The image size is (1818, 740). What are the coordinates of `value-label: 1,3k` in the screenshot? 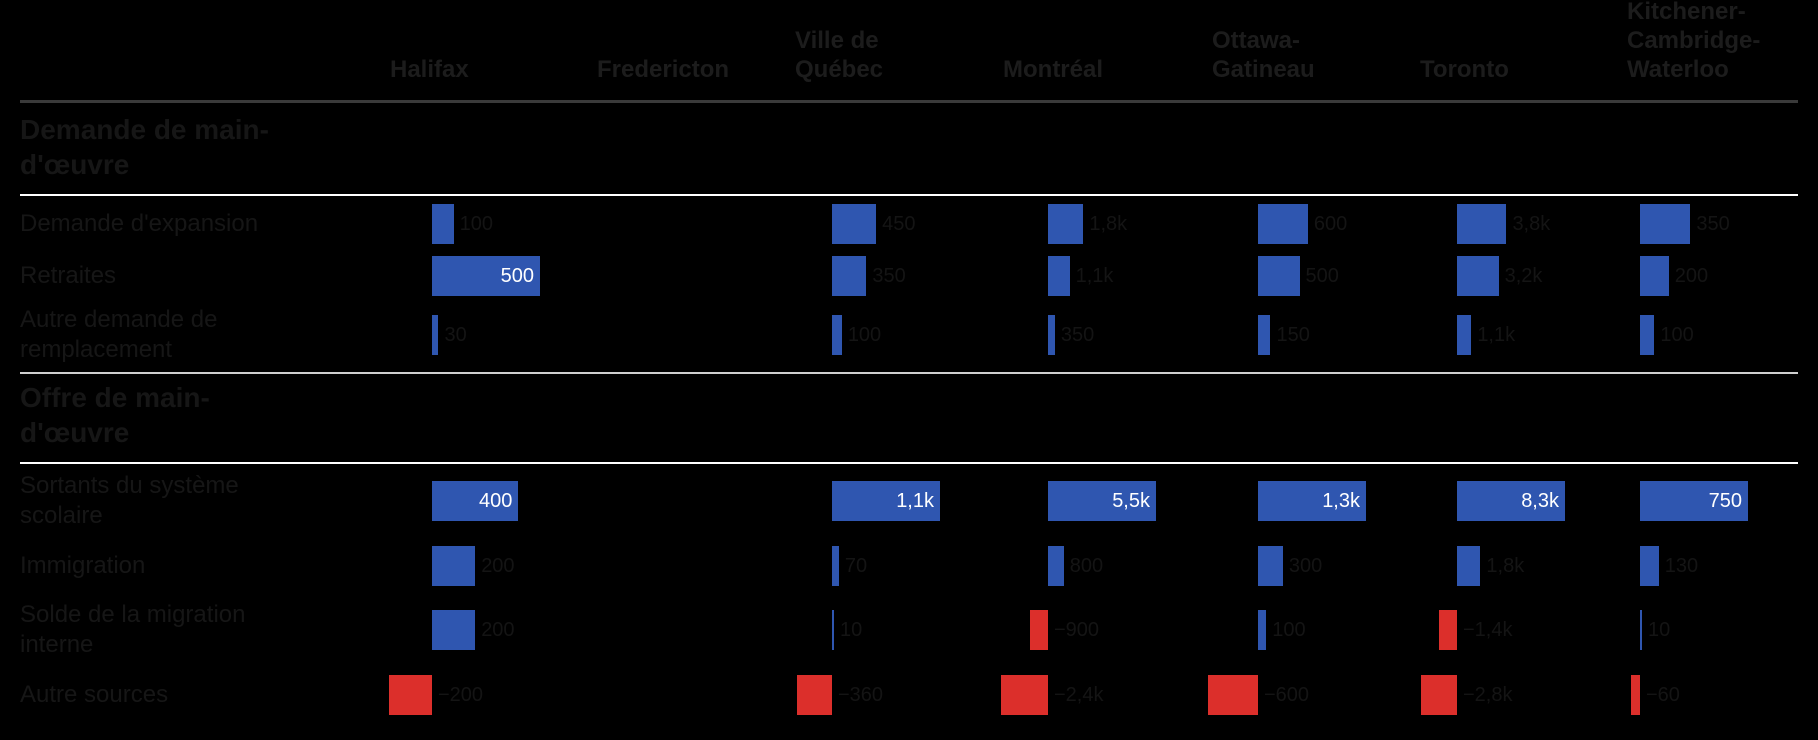 It's located at (1341, 501).